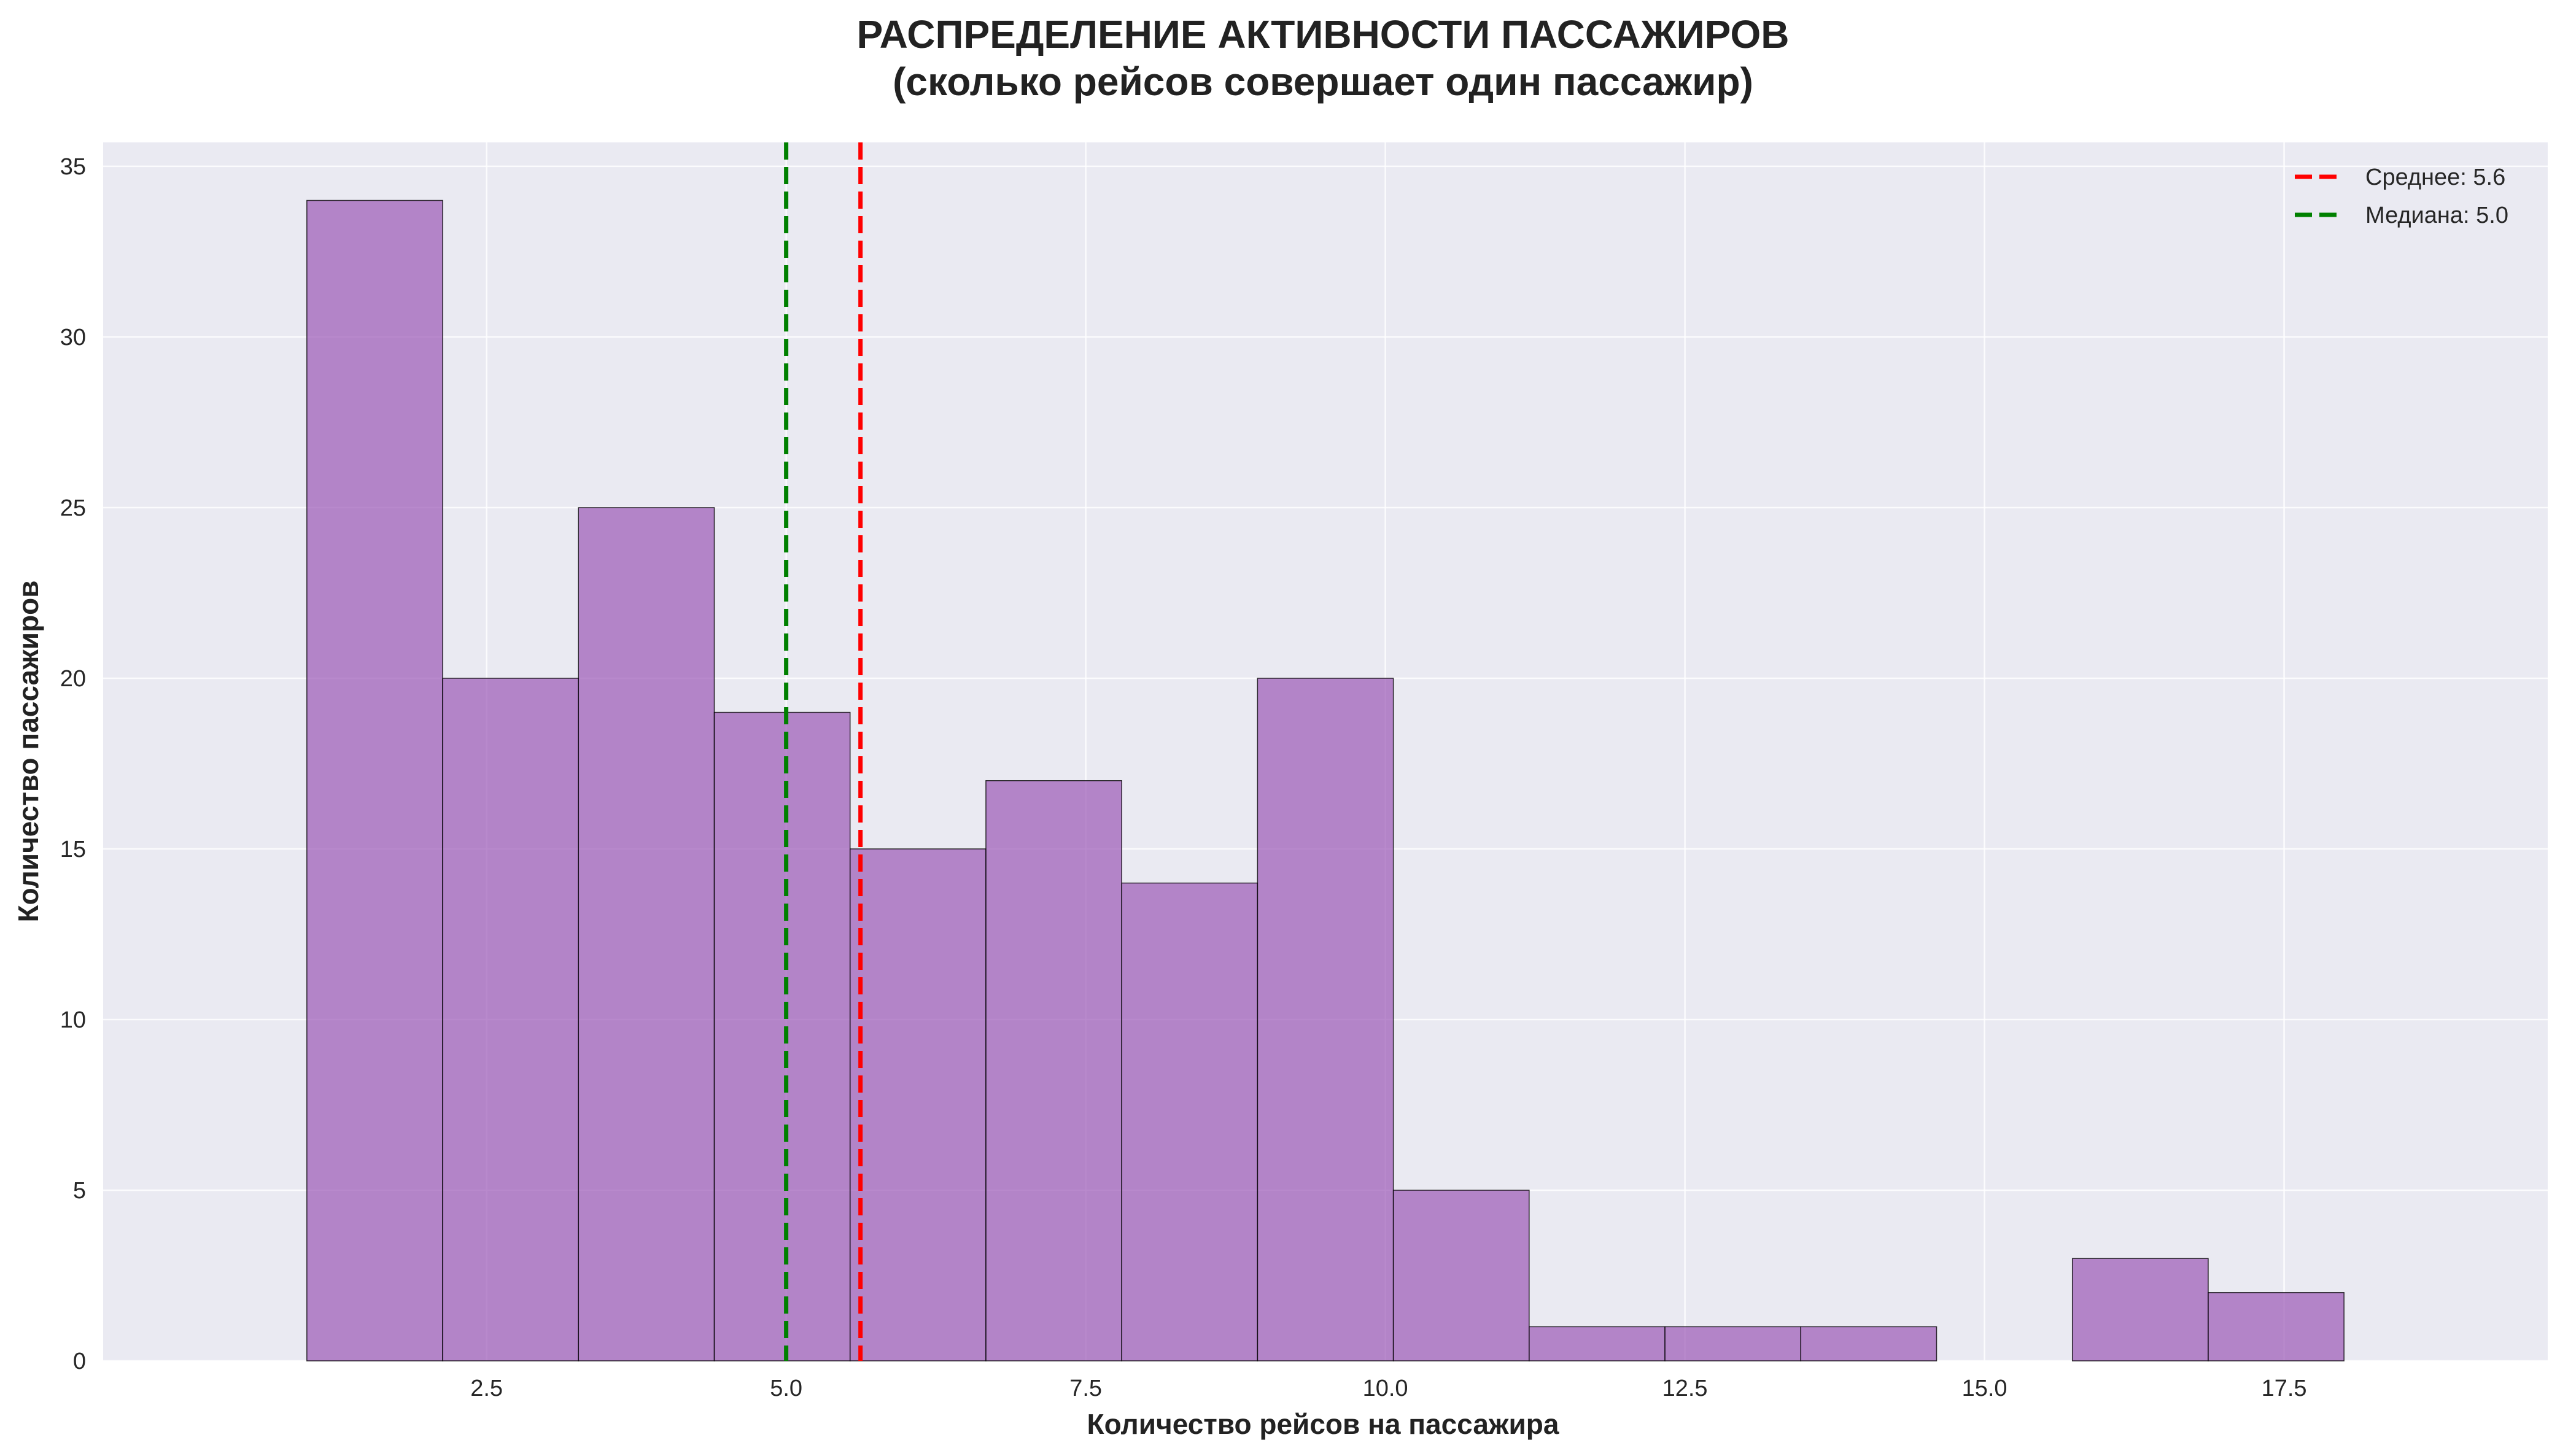 This screenshot has width=2560, height=1456. I want to click on legend-label: Медиана: 5.0, so click(2436, 215).